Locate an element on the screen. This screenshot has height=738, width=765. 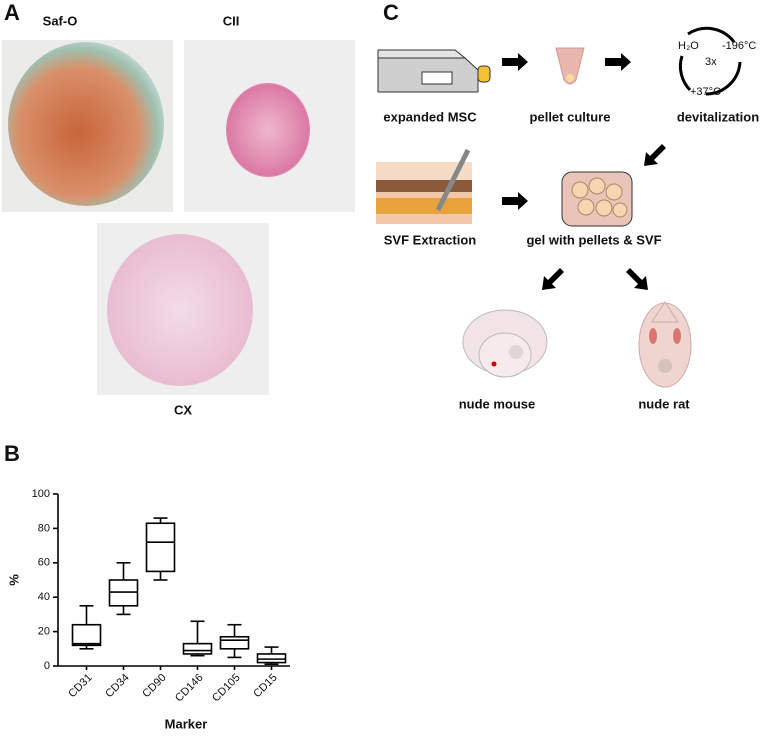
panel-label: A is located at coordinates (12, 12).